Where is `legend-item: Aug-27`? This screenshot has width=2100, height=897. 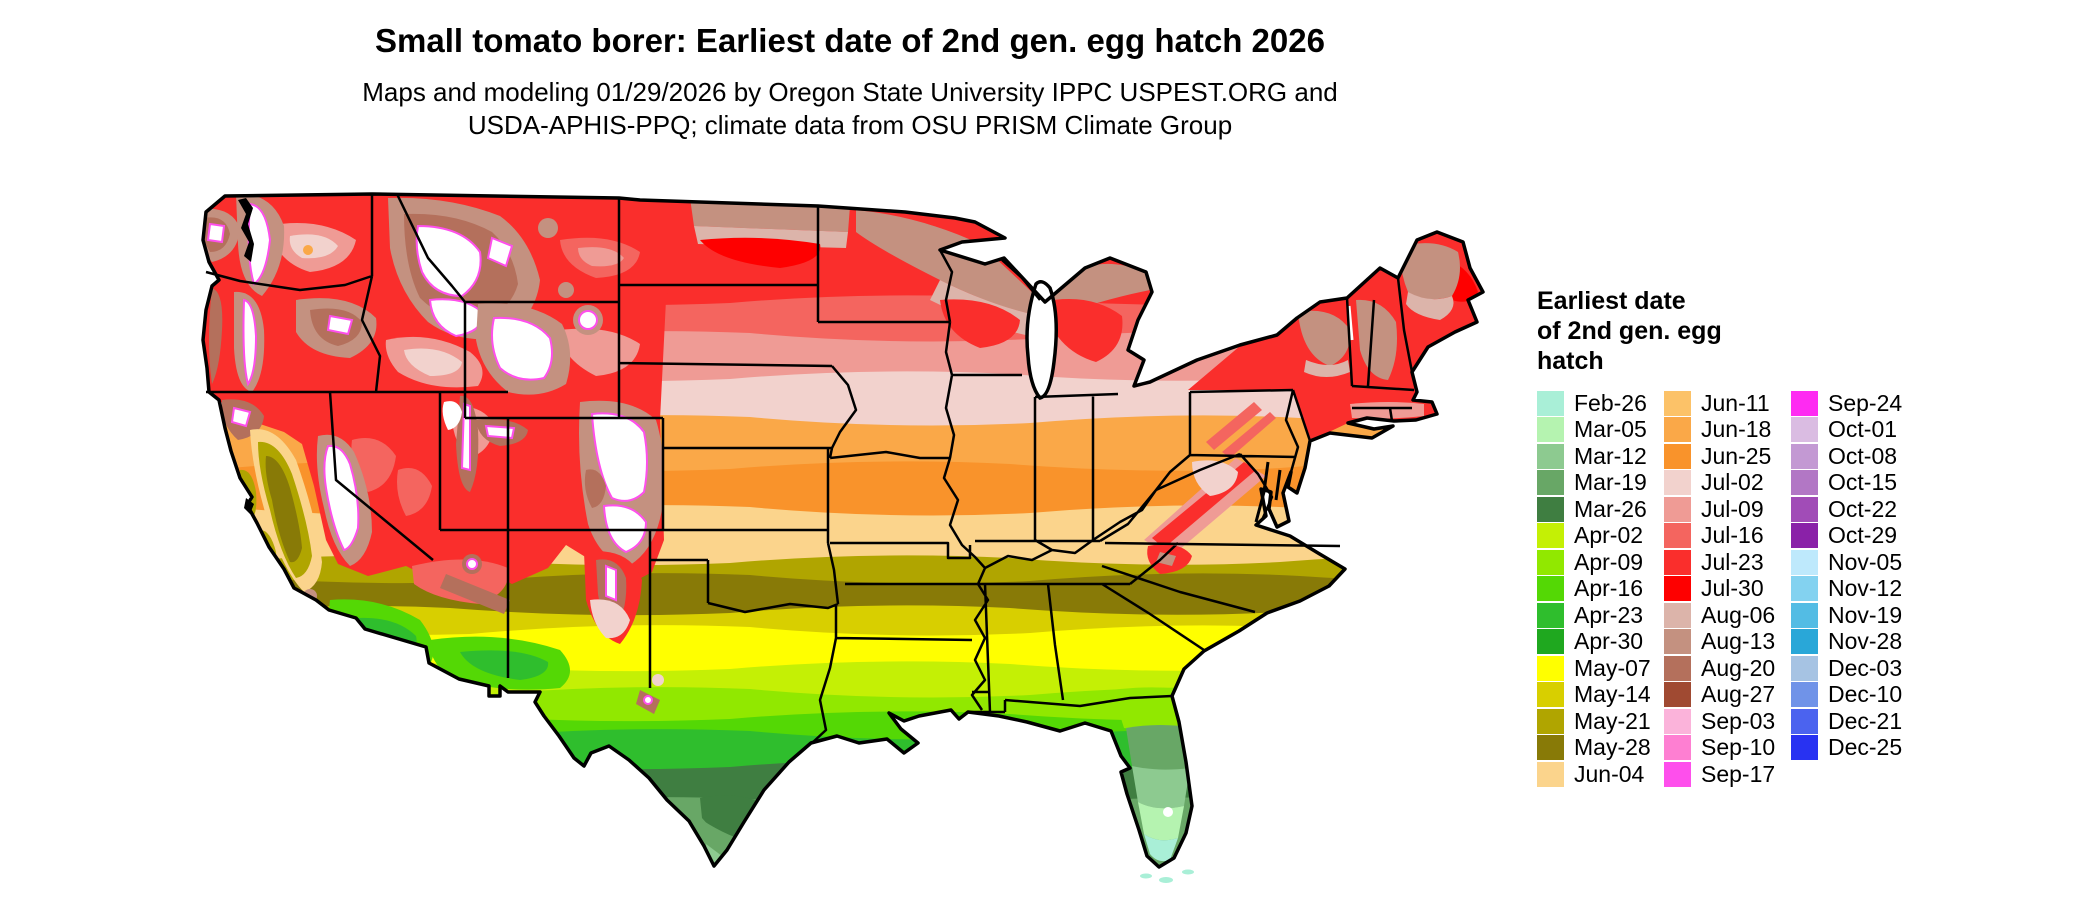 legend-item: Aug-27 is located at coordinates (1727, 695).